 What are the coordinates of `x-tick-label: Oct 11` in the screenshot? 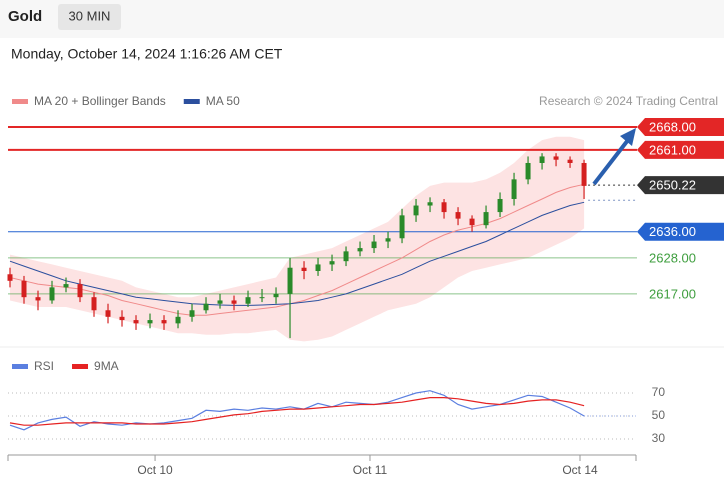 It's located at (370, 470).